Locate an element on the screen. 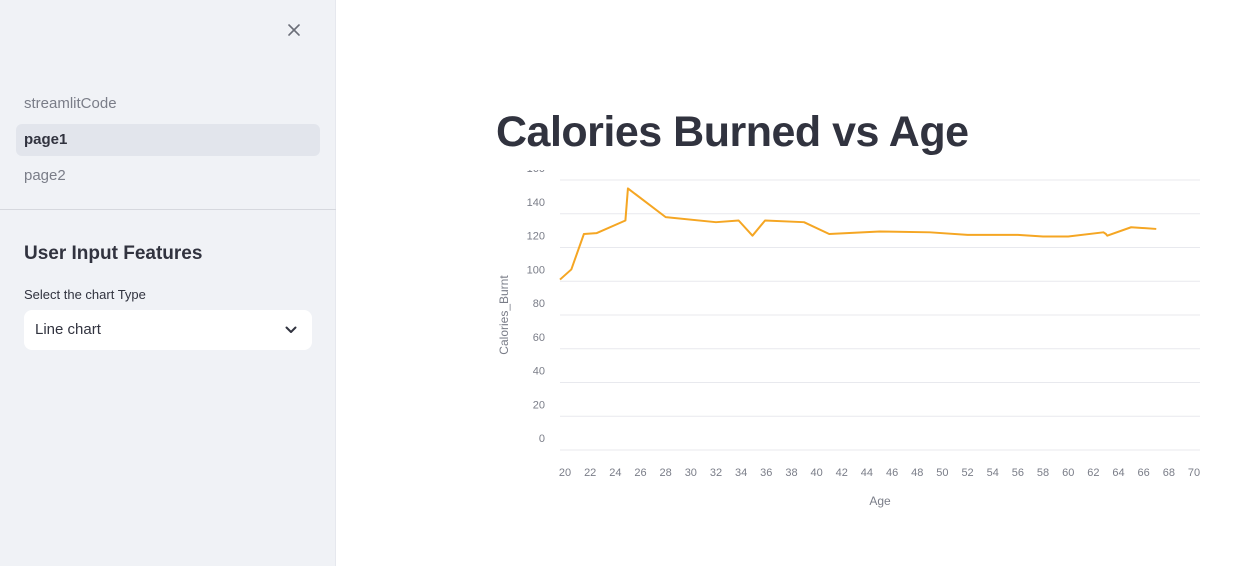 This screenshot has width=1250, height=566. x-tick-label: 64 is located at coordinates (1118, 473).